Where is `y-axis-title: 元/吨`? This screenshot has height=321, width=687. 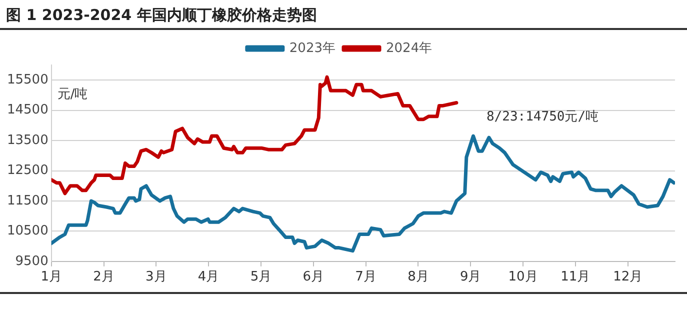
y-axis-title: 元/吨 is located at coordinates (72, 94).